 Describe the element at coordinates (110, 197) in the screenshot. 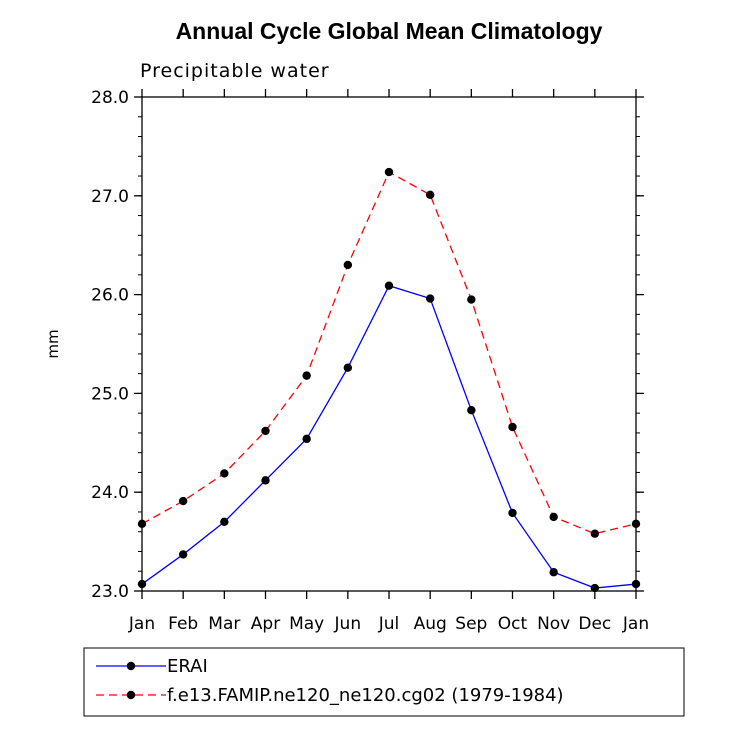

I see `y-tick-label-4: 27.0` at that location.